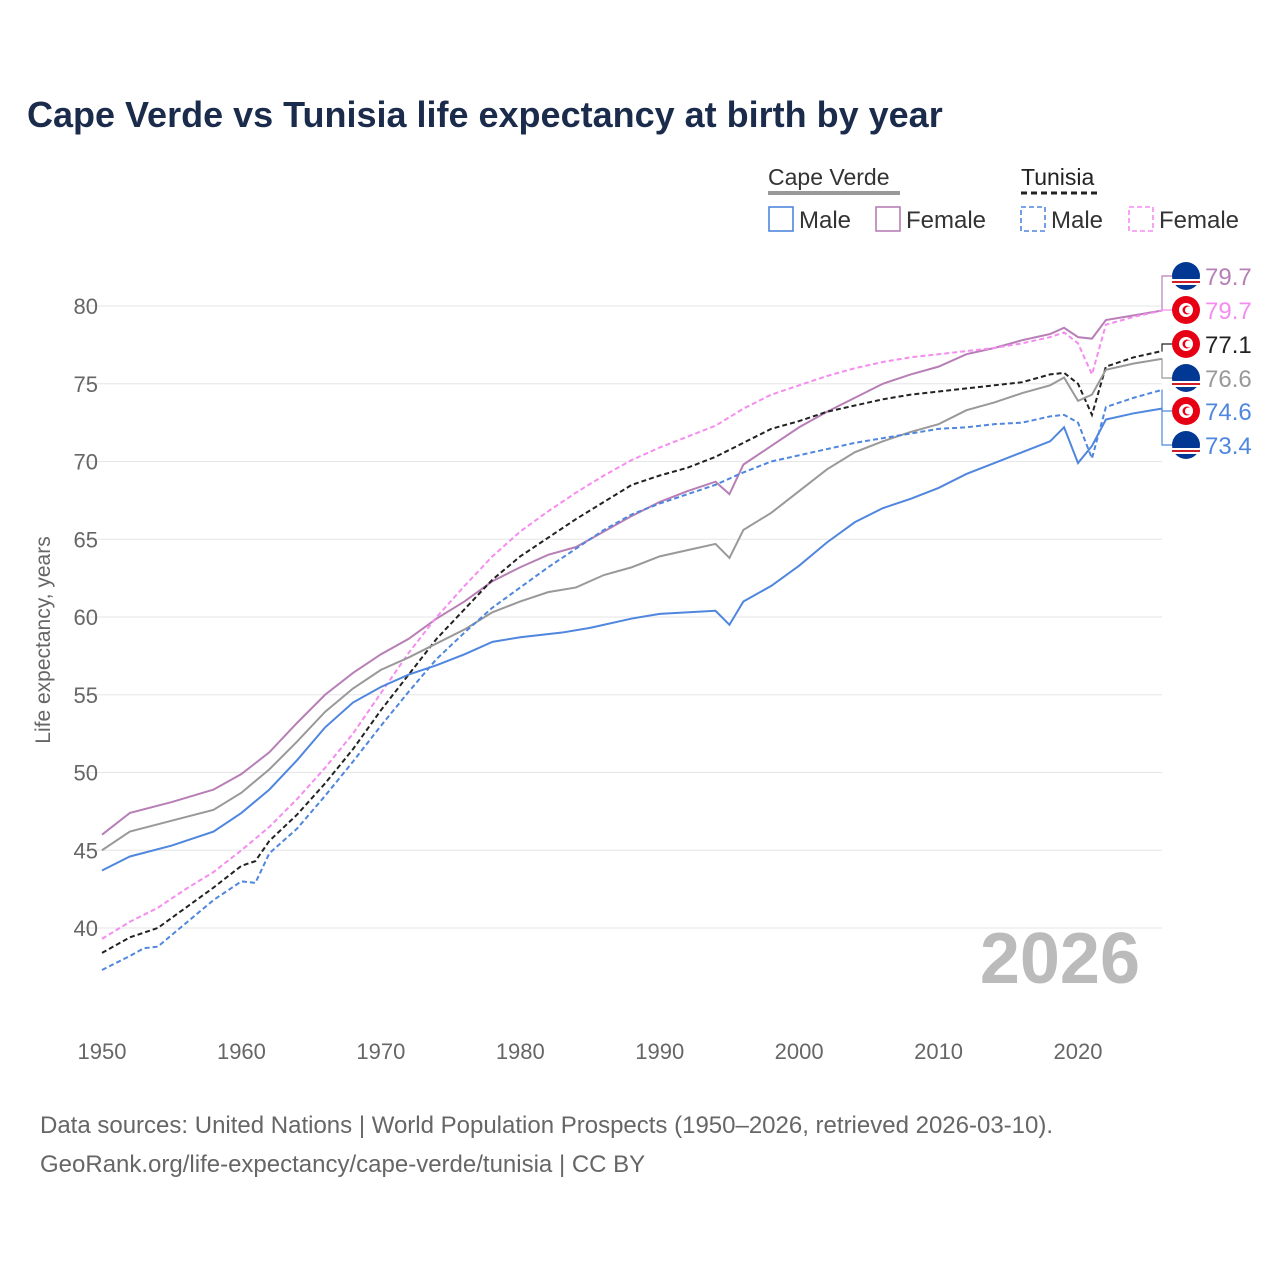  Describe the element at coordinates (828, 177) in the screenshot. I see `legend-group-title: Cape Verde` at that location.